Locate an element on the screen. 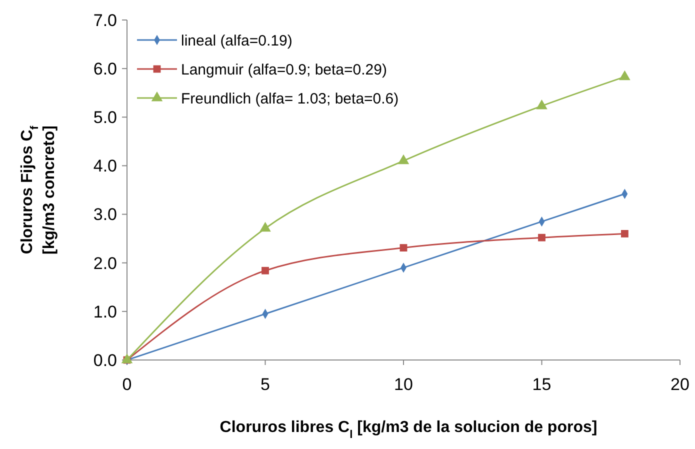 The height and width of the screenshot is (449, 695). y-tick-label: 2.0 is located at coordinates (105, 263).